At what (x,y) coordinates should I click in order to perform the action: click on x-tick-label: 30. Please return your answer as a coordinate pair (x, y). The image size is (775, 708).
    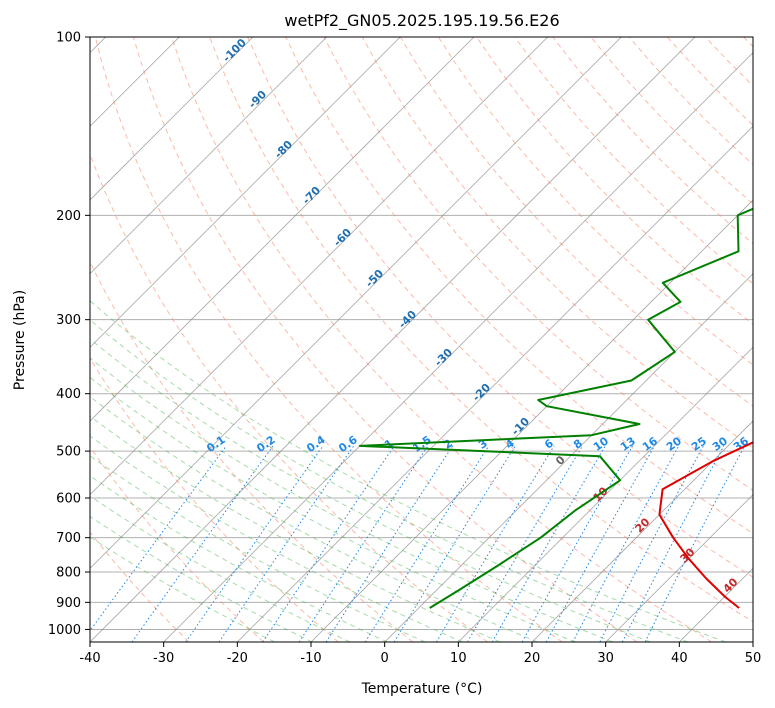
    Looking at the image, I should click on (605, 658).